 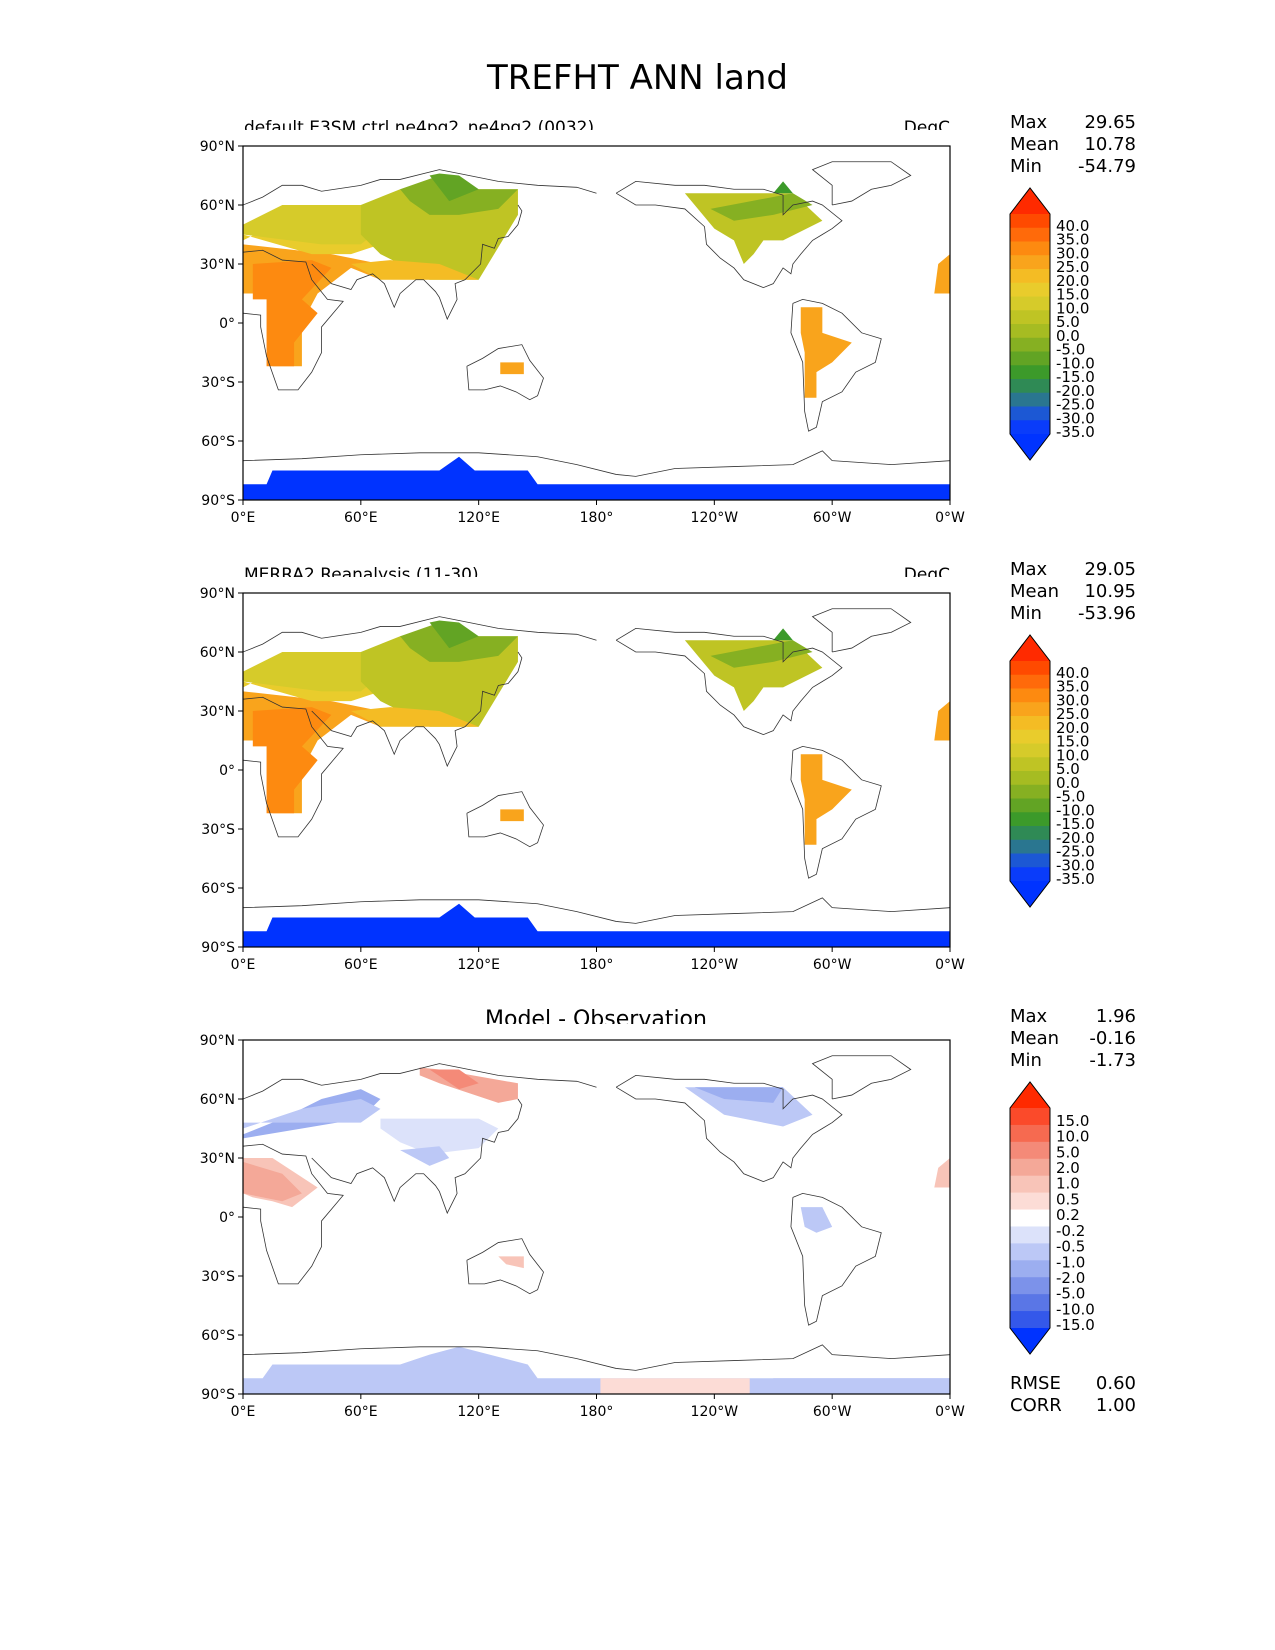 What do you see at coordinates (1106, 166) in the screenshot?
I see `stat-value: -54.79` at bounding box center [1106, 166].